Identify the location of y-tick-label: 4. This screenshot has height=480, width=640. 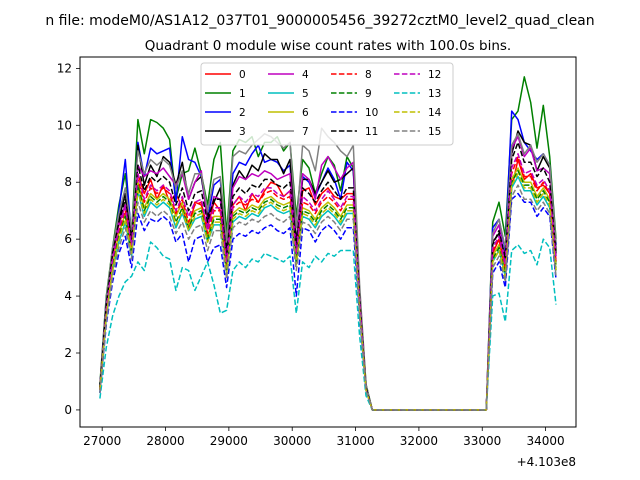
(68, 296).